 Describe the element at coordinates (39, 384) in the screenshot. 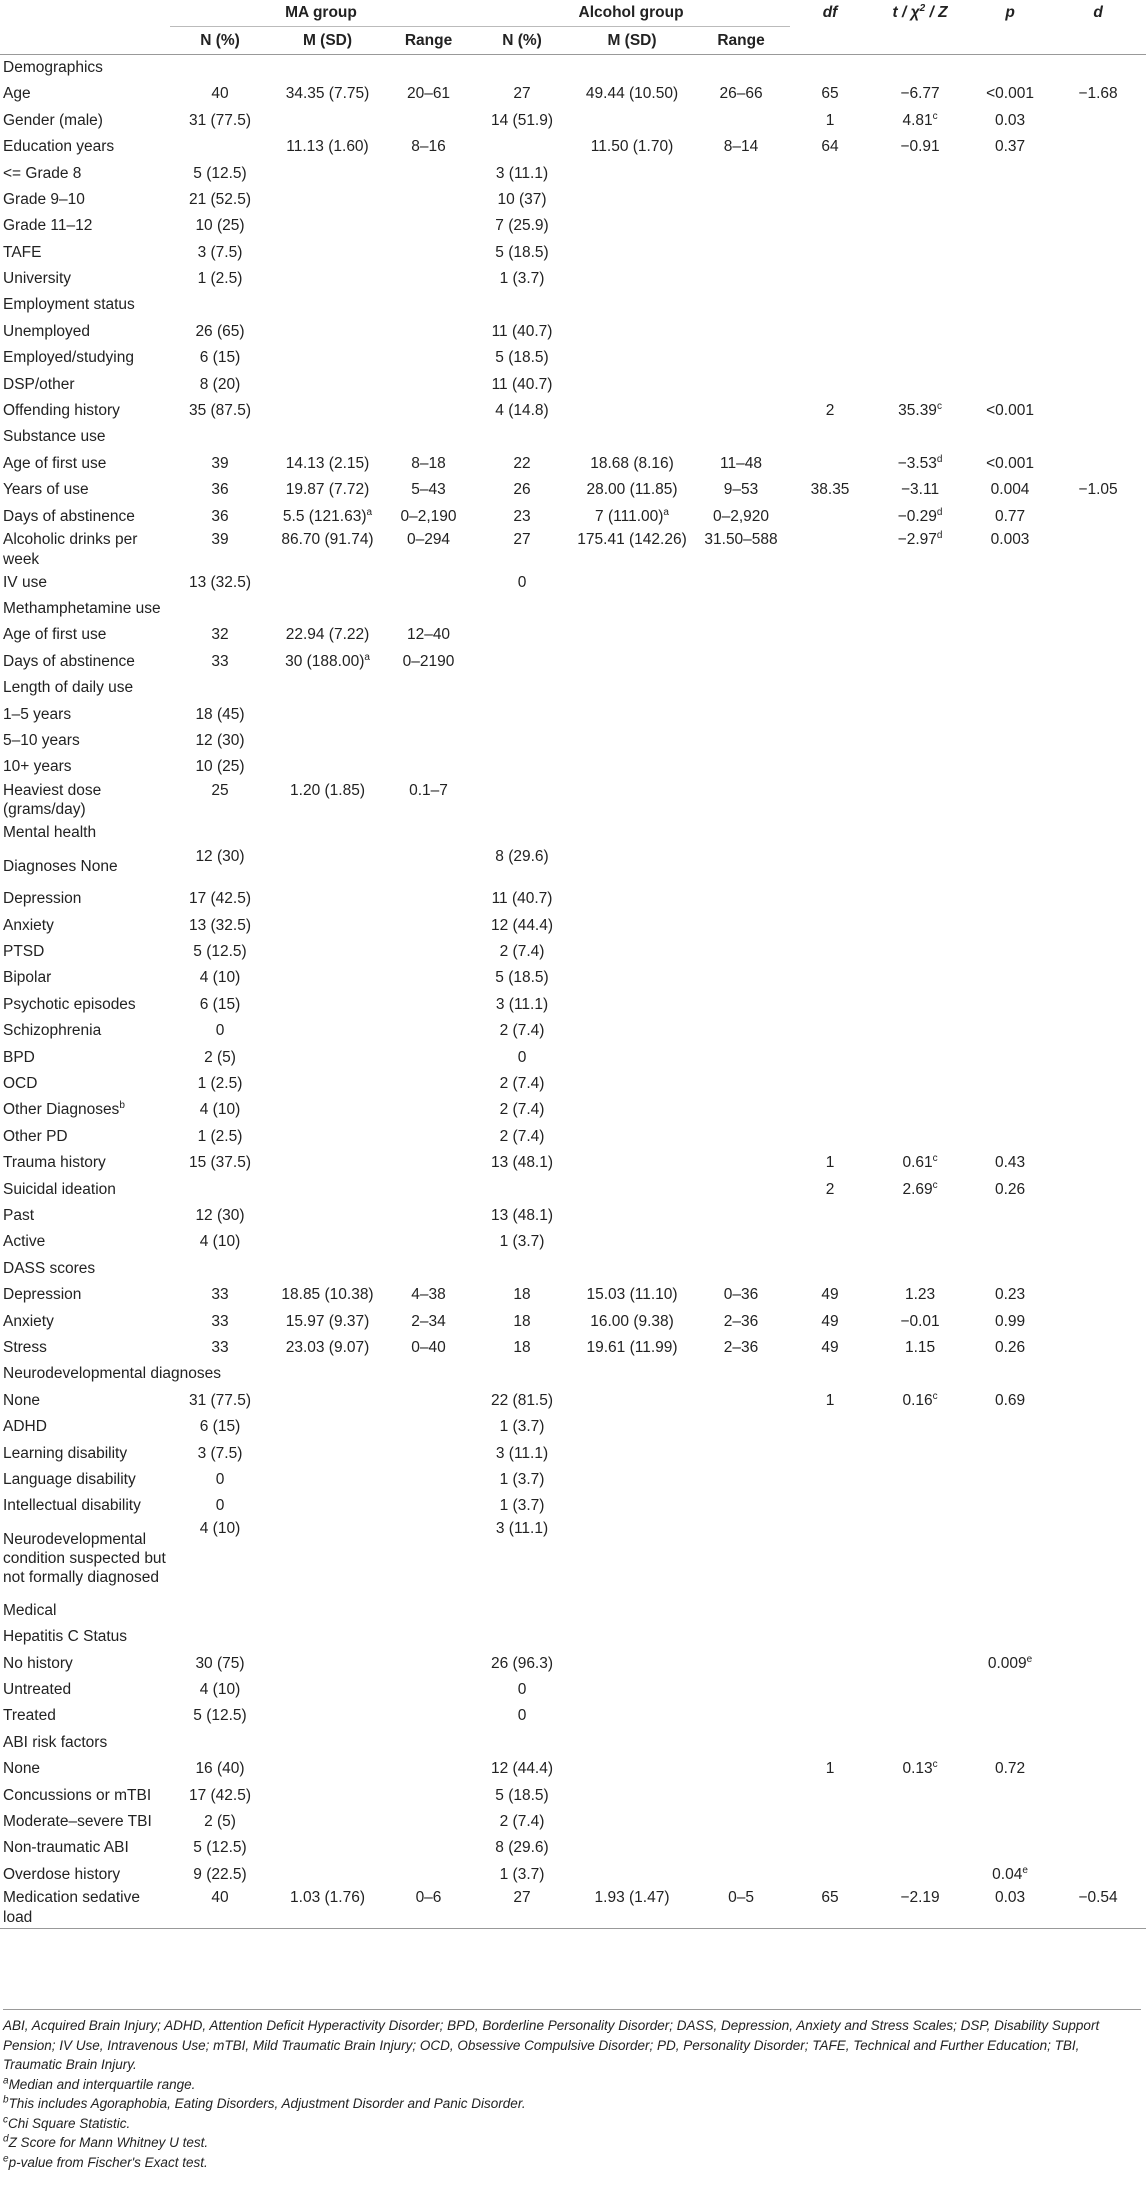

I see `row-label: DSP/other` at that location.